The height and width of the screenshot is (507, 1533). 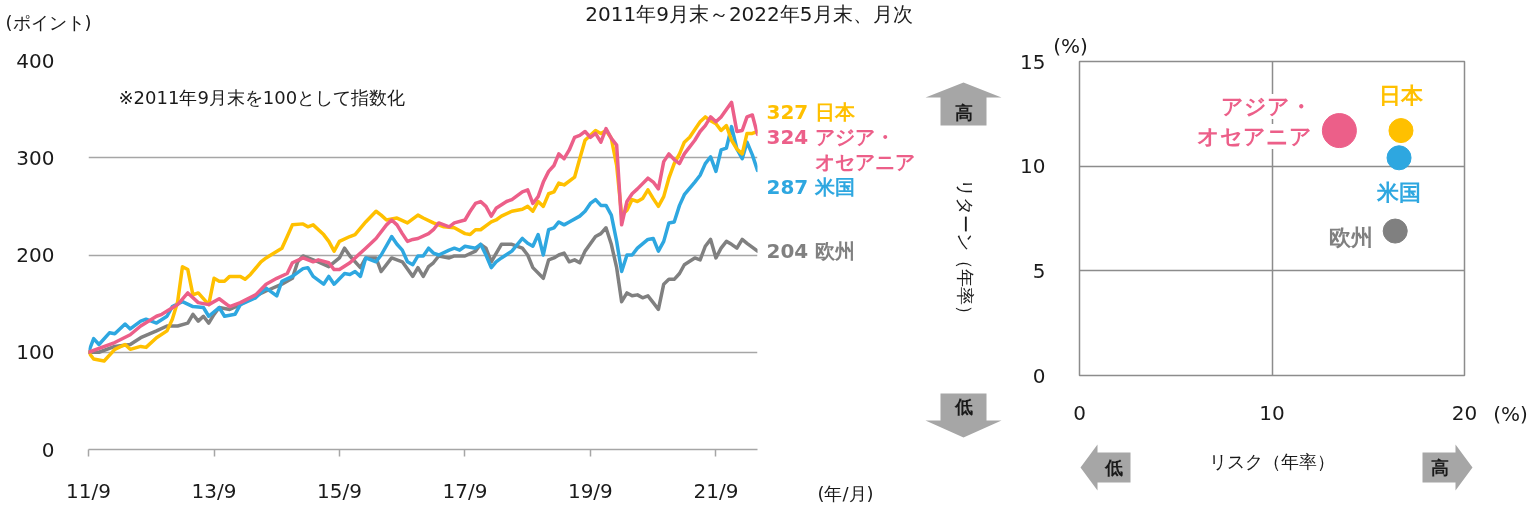 What do you see at coordinates (965, 250) in the screenshot?
I see `y-axis-title: リターン（年率）` at bounding box center [965, 250].